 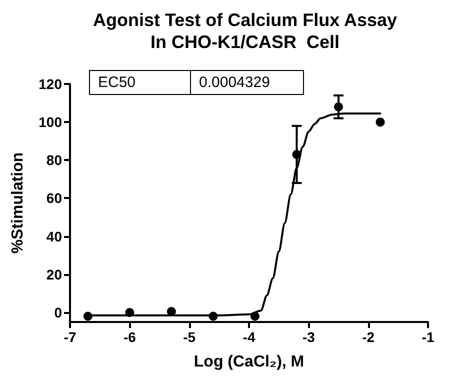 I want to click on ec50-table: EC50 0.0004329, so click(x=196, y=82).